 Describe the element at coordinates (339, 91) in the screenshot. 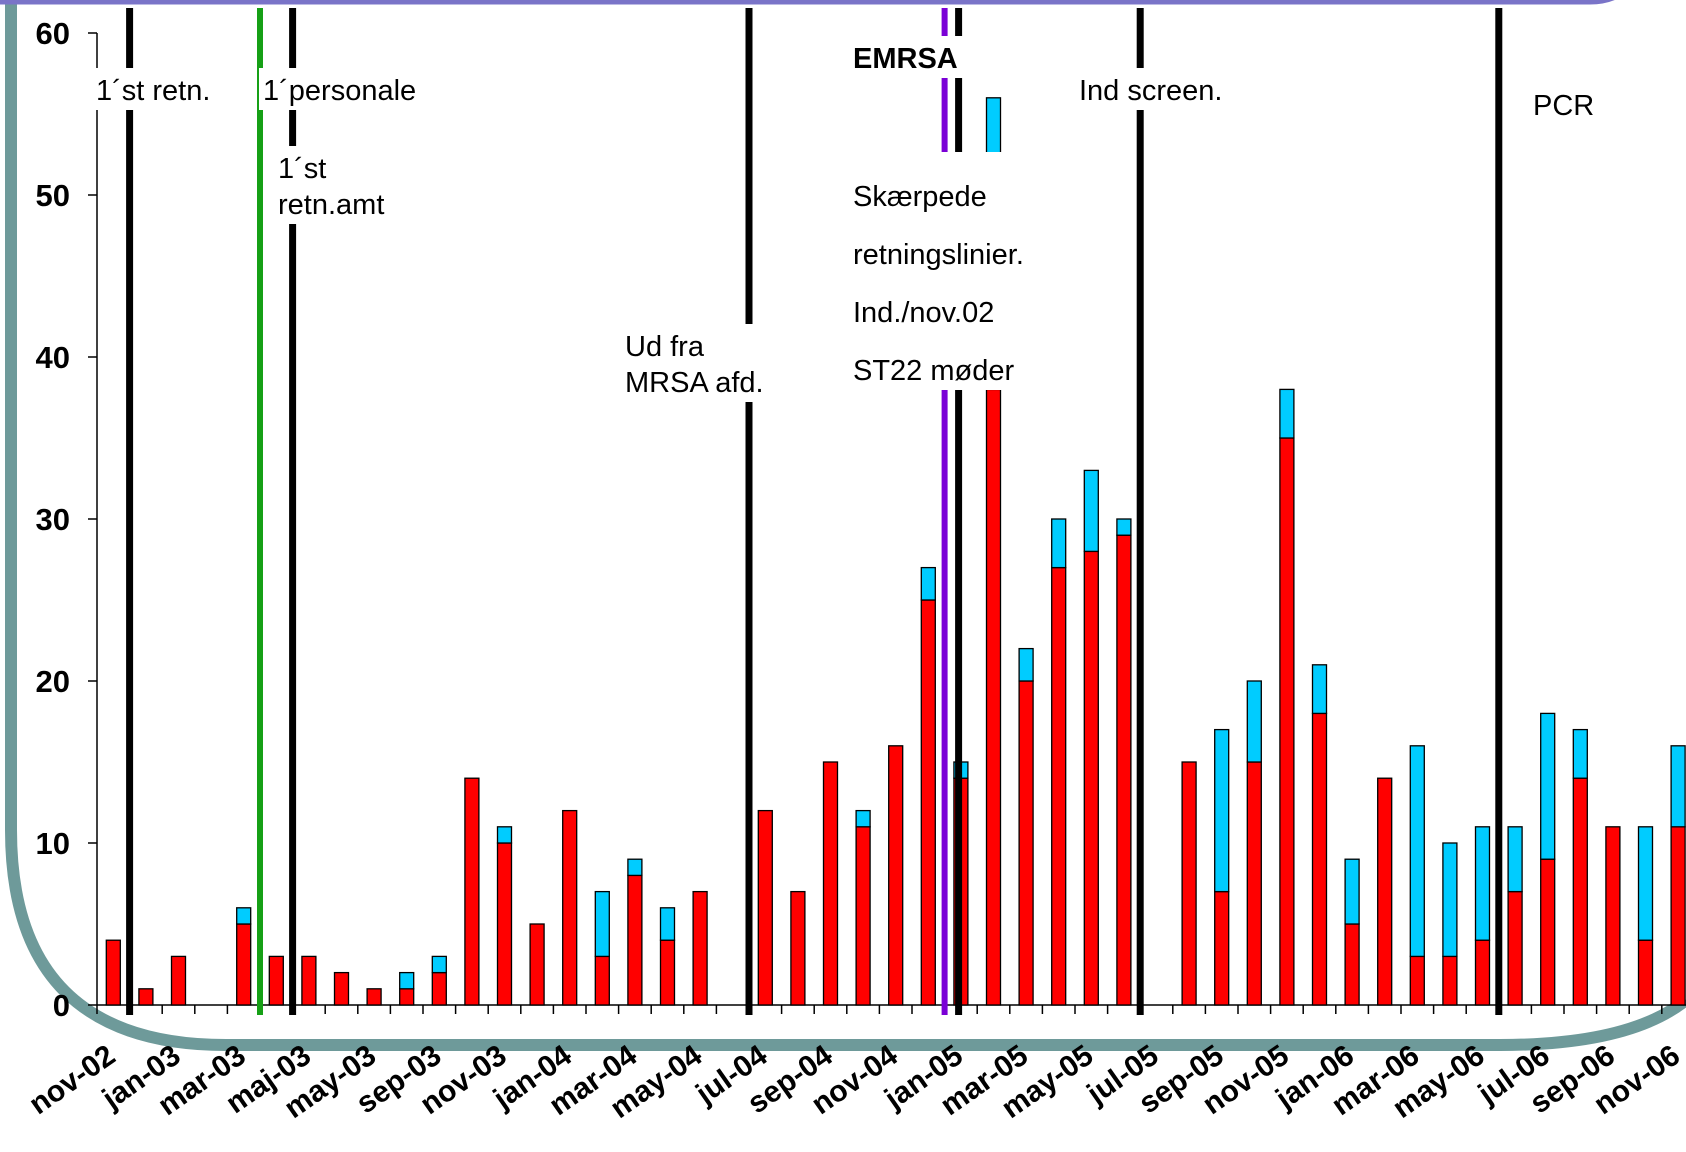

I see `annotation-line: 1´personale` at that location.